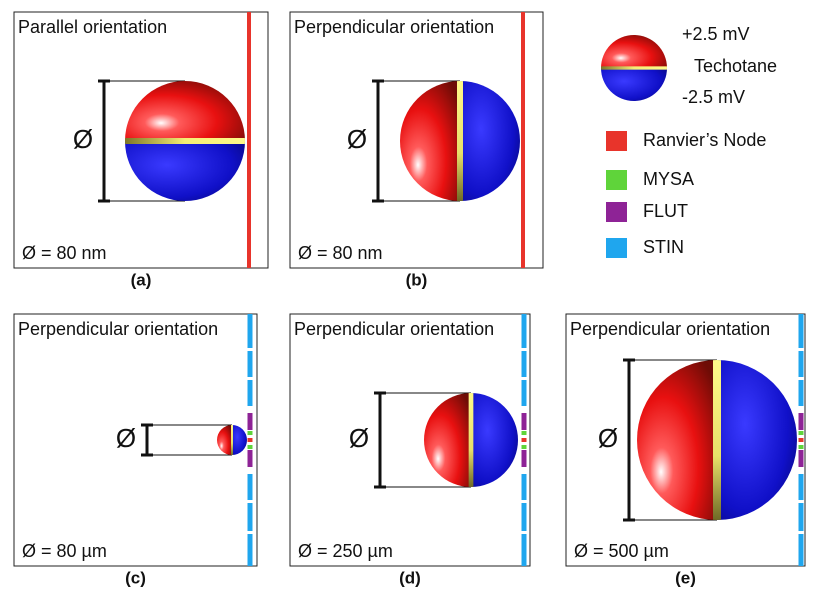  Describe the element at coordinates (713, 97) in the screenshot. I see `legend-minus: -2.5 mV` at that location.